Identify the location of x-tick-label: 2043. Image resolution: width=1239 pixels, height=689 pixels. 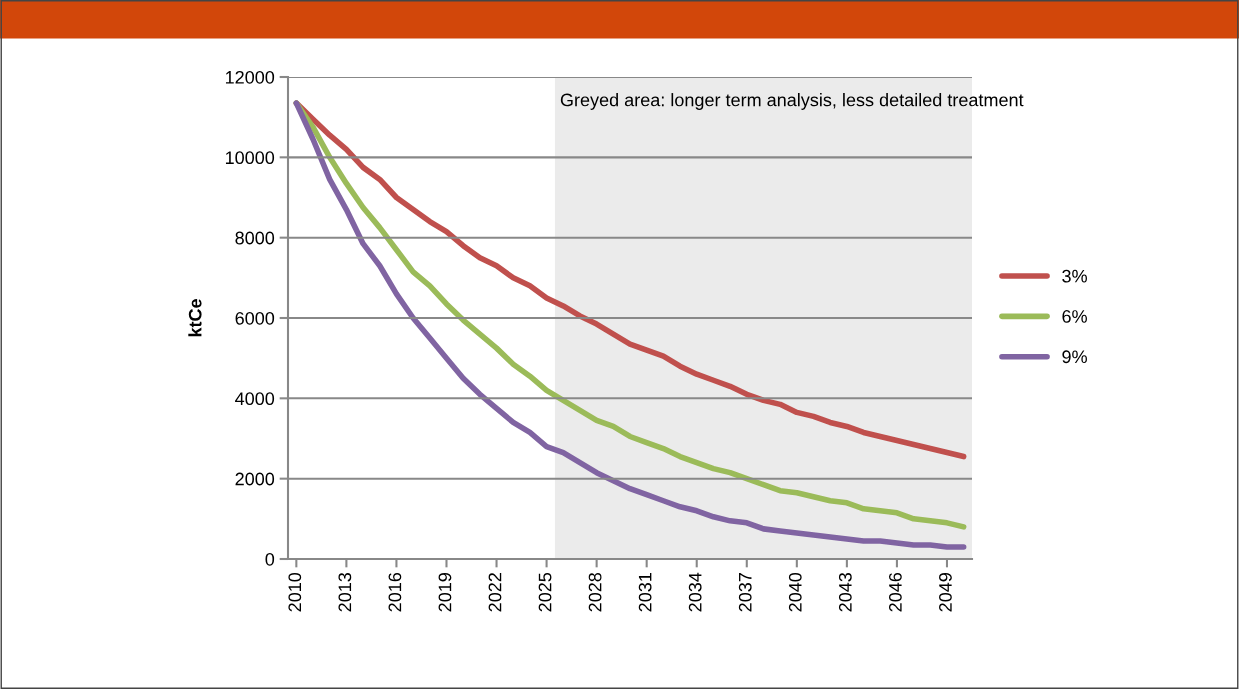
(845, 592).